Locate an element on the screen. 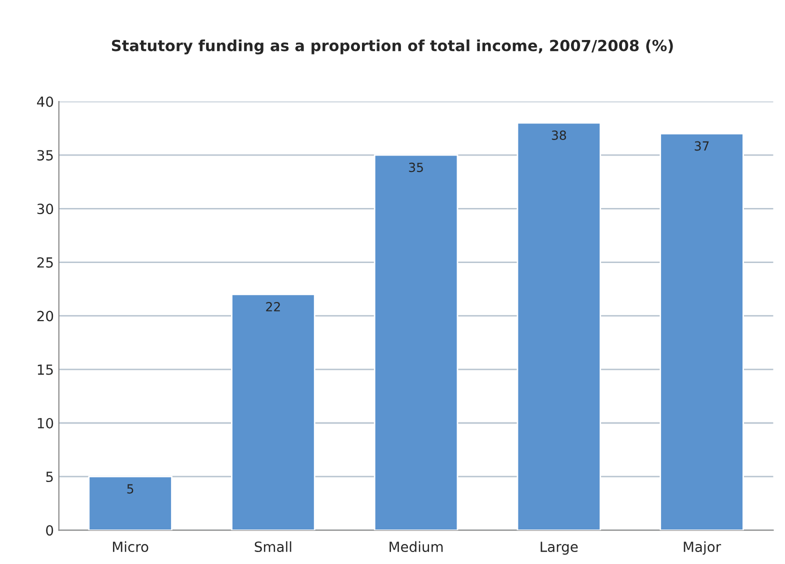 This screenshot has height=564, width=785. data-label: 38 is located at coordinates (559, 135).